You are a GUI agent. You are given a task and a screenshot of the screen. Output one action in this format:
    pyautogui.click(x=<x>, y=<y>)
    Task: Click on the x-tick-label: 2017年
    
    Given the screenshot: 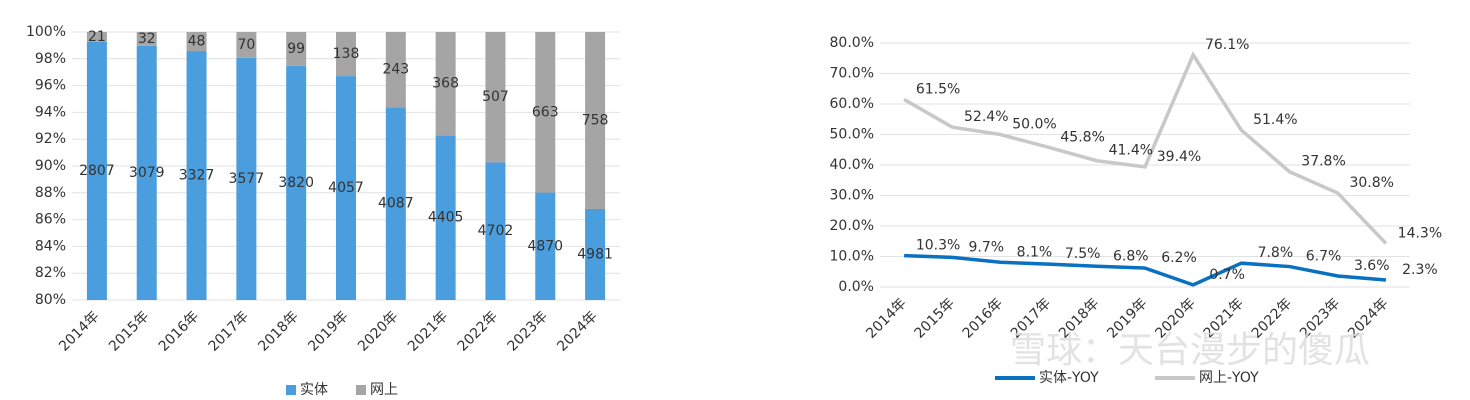 What is the action you would take?
    pyautogui.click(x=229, y=331)
    